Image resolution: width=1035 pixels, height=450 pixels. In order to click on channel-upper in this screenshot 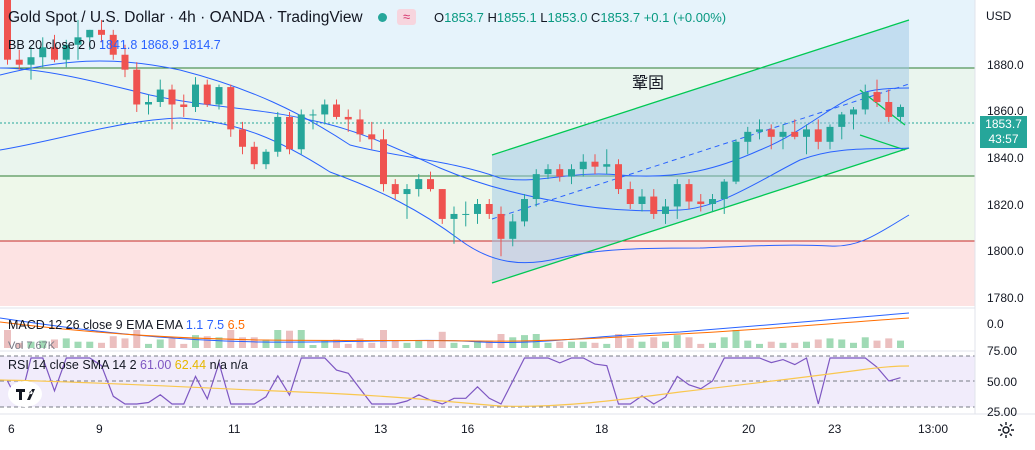, I will do `click(700, 87)`.